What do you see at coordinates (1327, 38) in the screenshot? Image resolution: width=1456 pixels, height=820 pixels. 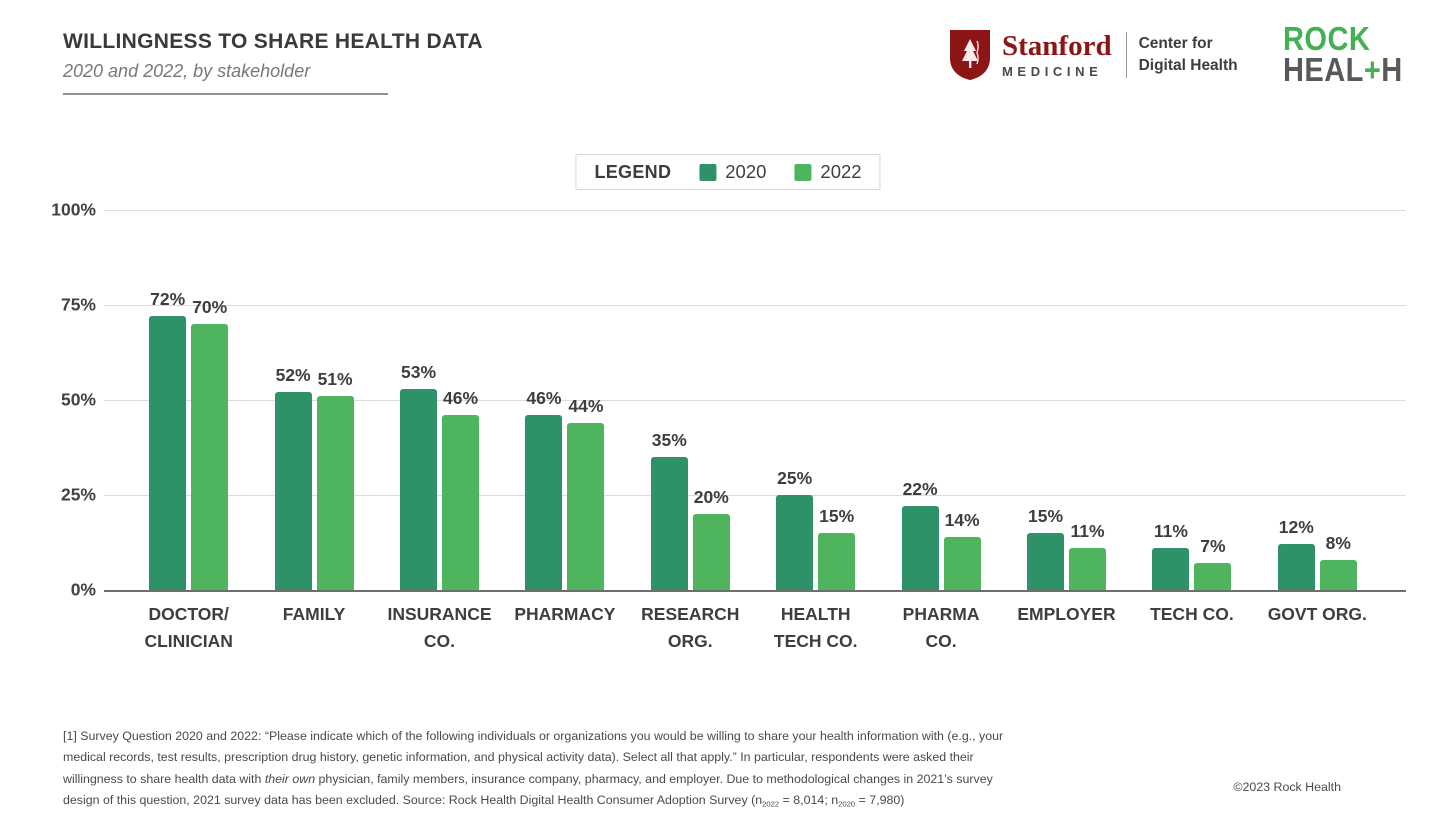 I see `rock-text: ROCK` at bounding box center [1327, 38].